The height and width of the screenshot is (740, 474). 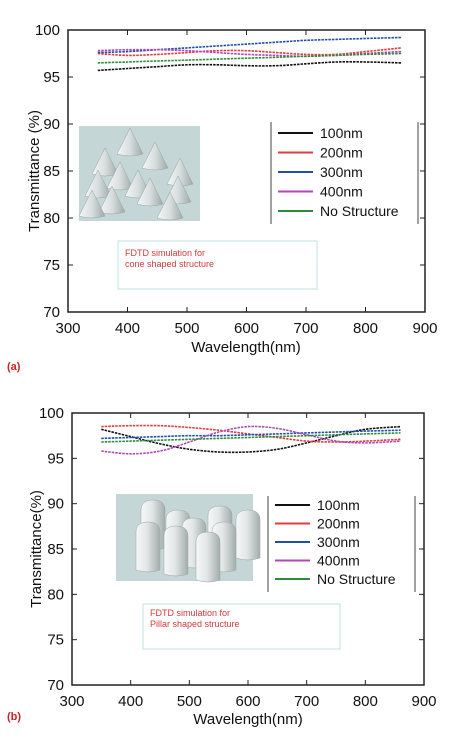 What do you see at coordinates (165, 253) in the screenshot?
I see `annotation-a-line1: FDTD simulation for` at bounding box center [165, 253].